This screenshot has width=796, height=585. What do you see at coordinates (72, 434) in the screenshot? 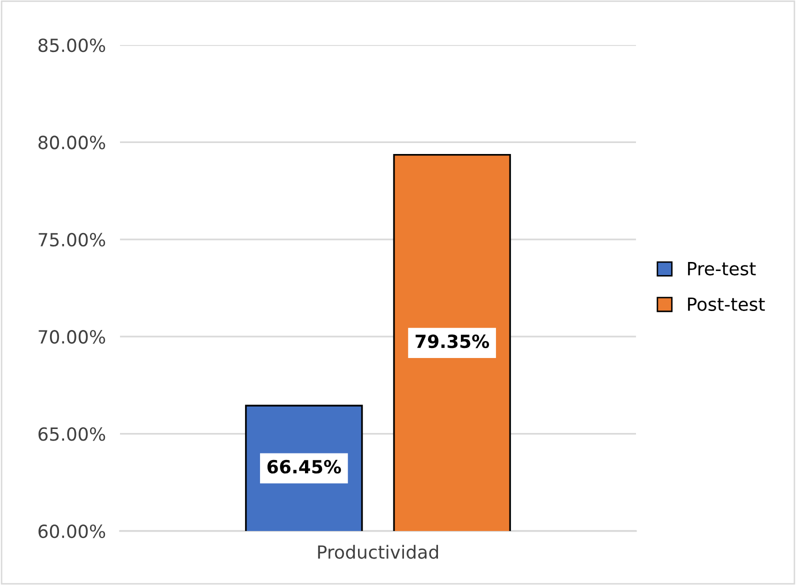
I see `y-tick-label: 65.00%` at bounding box center [72, 434].